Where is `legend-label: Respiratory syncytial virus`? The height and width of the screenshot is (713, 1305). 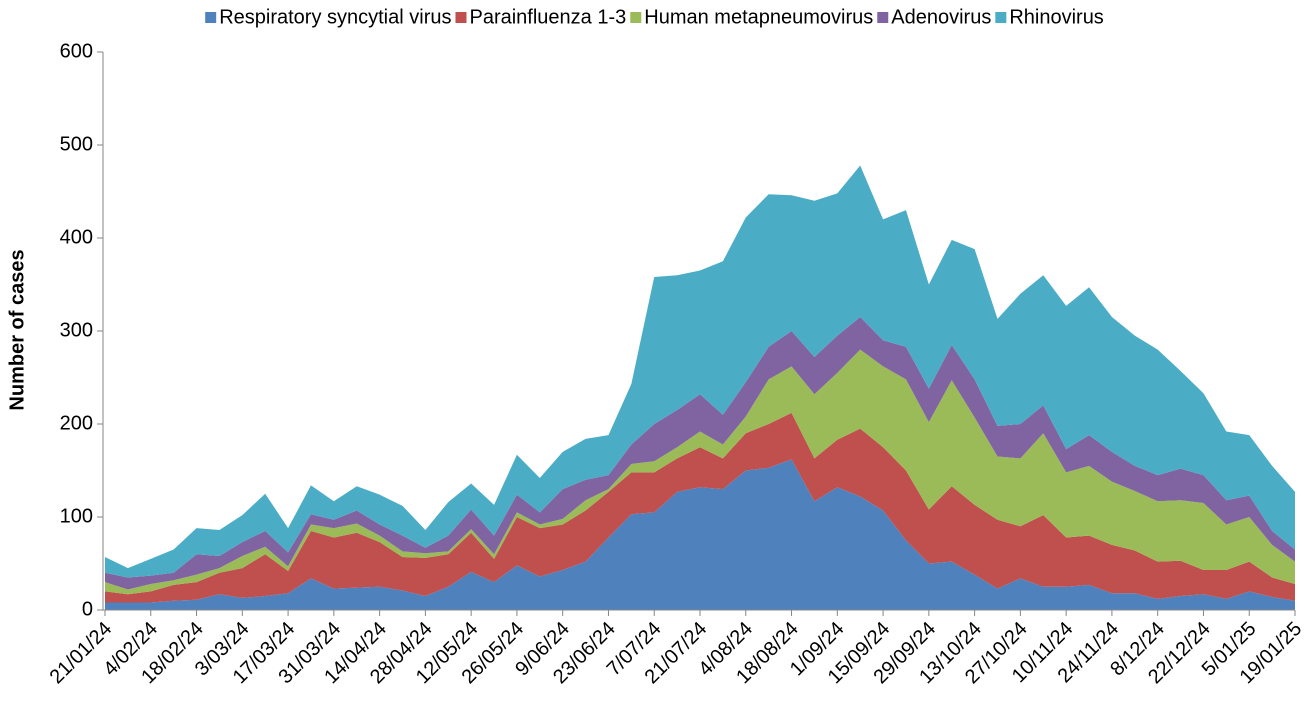 legend-label: Respiratory syncytial virus is located at coordinates (335, 17).